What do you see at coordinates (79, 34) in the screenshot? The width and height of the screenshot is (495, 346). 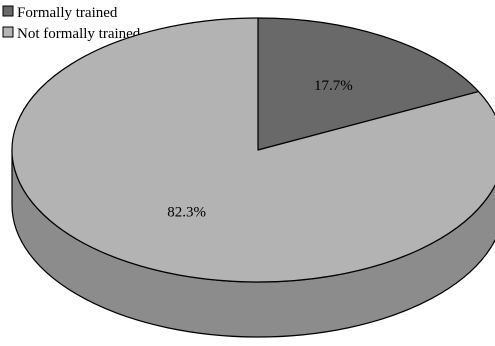 I see `legend-label-not-formally-trained: Not formally trained` at bounding box center [79, 34].